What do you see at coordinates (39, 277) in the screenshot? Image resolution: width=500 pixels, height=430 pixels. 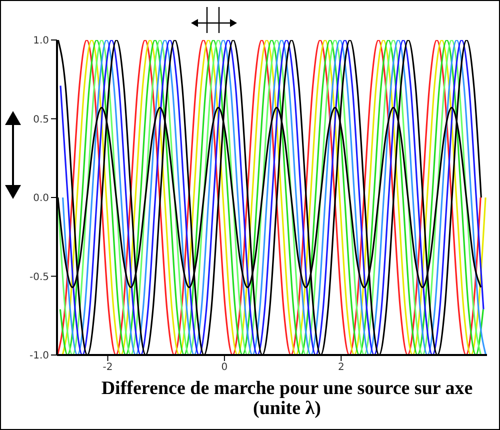 I see `y-tick-label: -0.5` at bounding box center [39, 277].